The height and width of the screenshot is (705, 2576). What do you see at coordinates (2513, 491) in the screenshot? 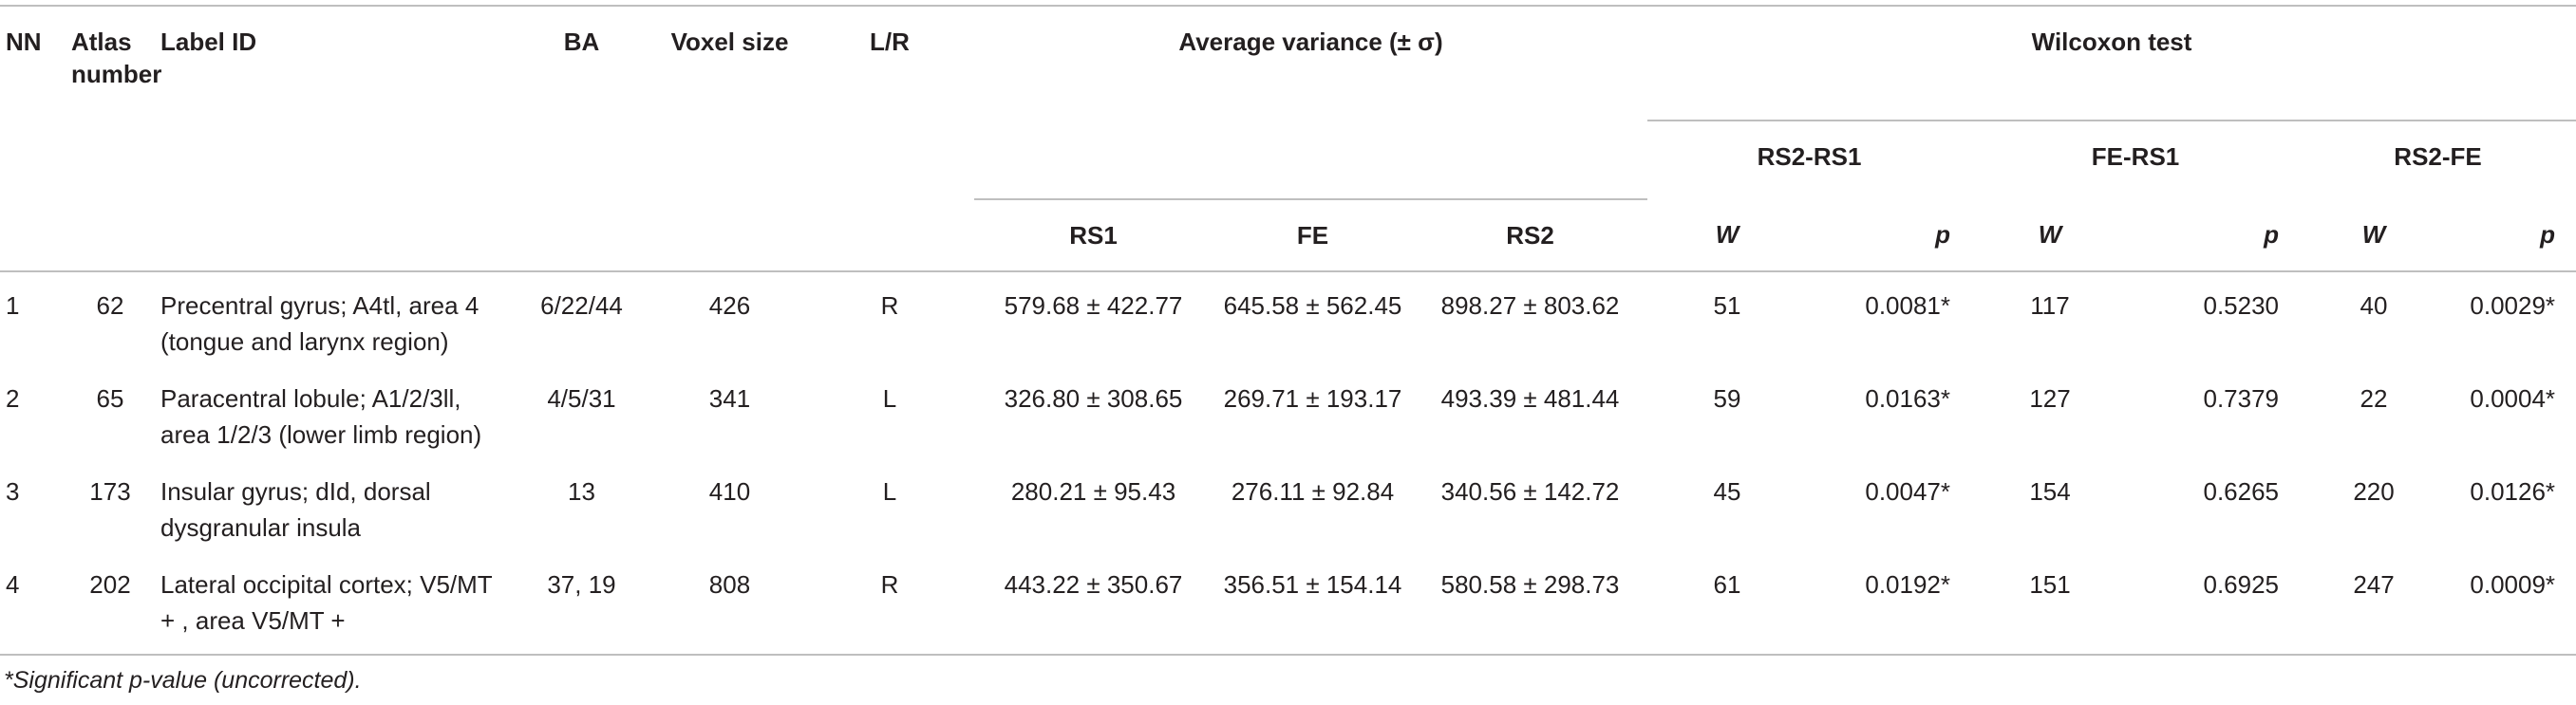
I see `table-cell: 0.0126*` at bounding box center [2513, 491].